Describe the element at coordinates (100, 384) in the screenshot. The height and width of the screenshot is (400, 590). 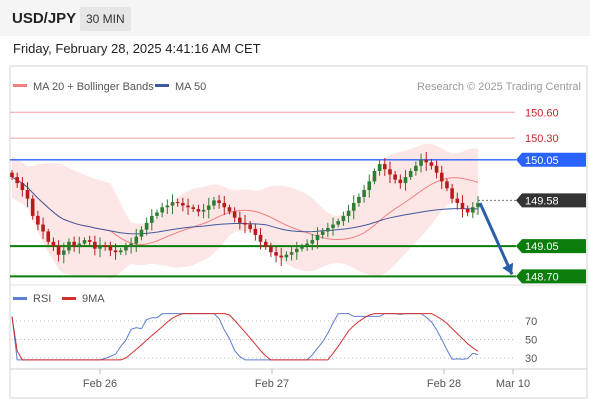
I see `x-axis-label-0: Feb 26` at that location.